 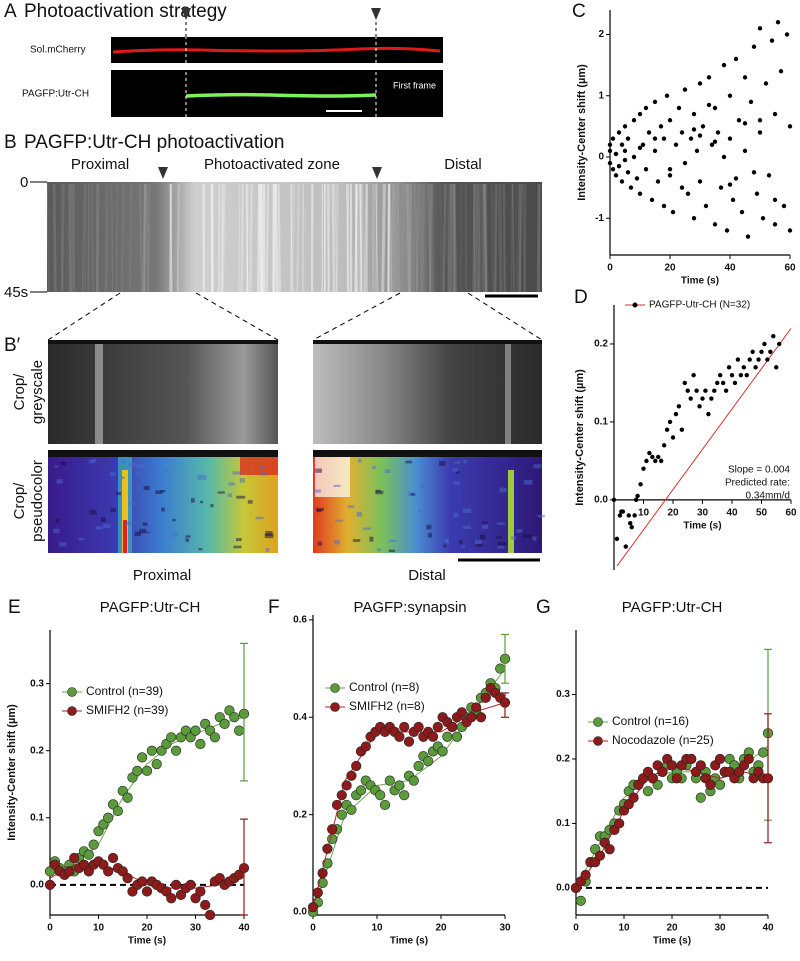 What do you see at coordinates (300, 814) in the screenshot?
I see `y-tick-label: 0.2` at bounding box center [300, 814].